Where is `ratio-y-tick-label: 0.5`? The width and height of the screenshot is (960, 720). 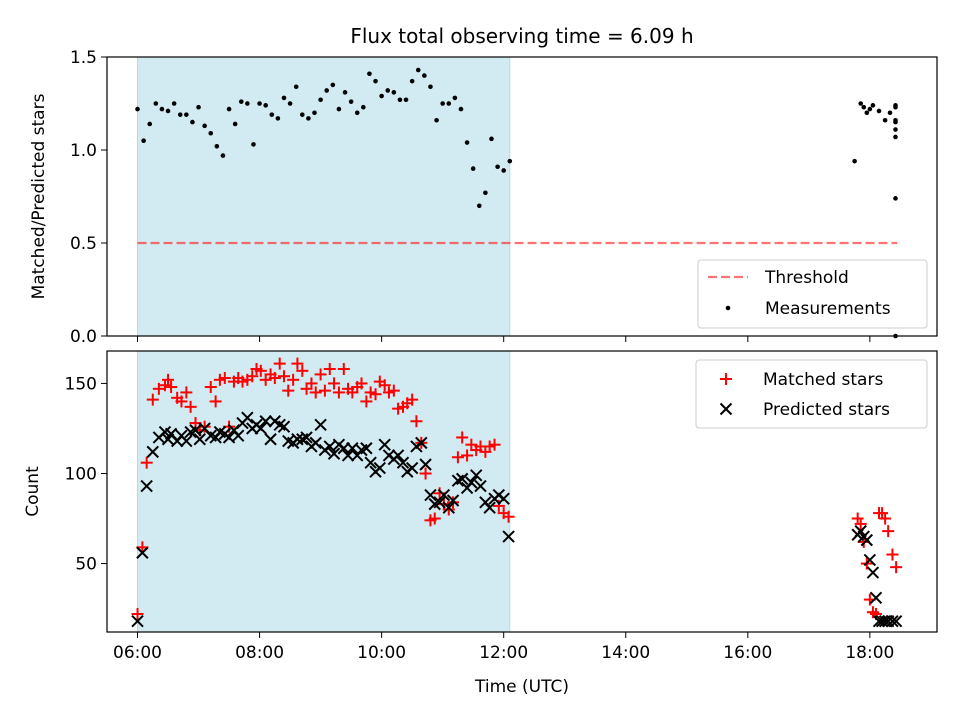
ratio-y-tick-label: 0.5 is located at coordinates (83, 244).